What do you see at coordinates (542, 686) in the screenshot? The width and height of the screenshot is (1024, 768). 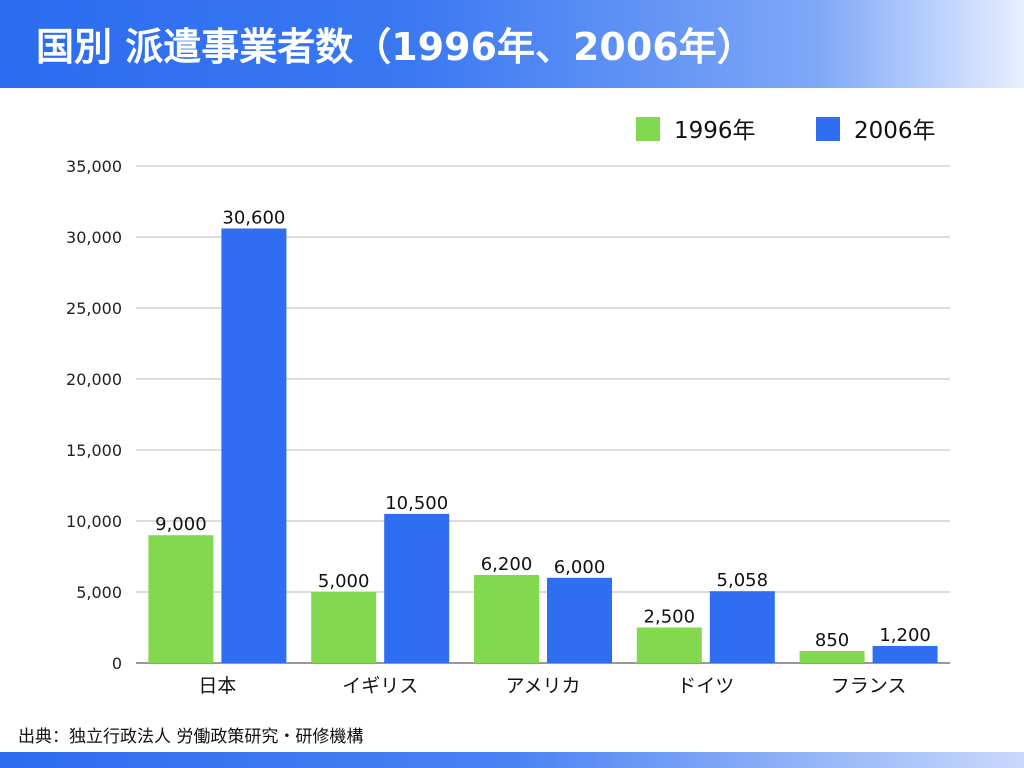 I see `x-tick-label: アメリカ` at bounding box center [542, 686].